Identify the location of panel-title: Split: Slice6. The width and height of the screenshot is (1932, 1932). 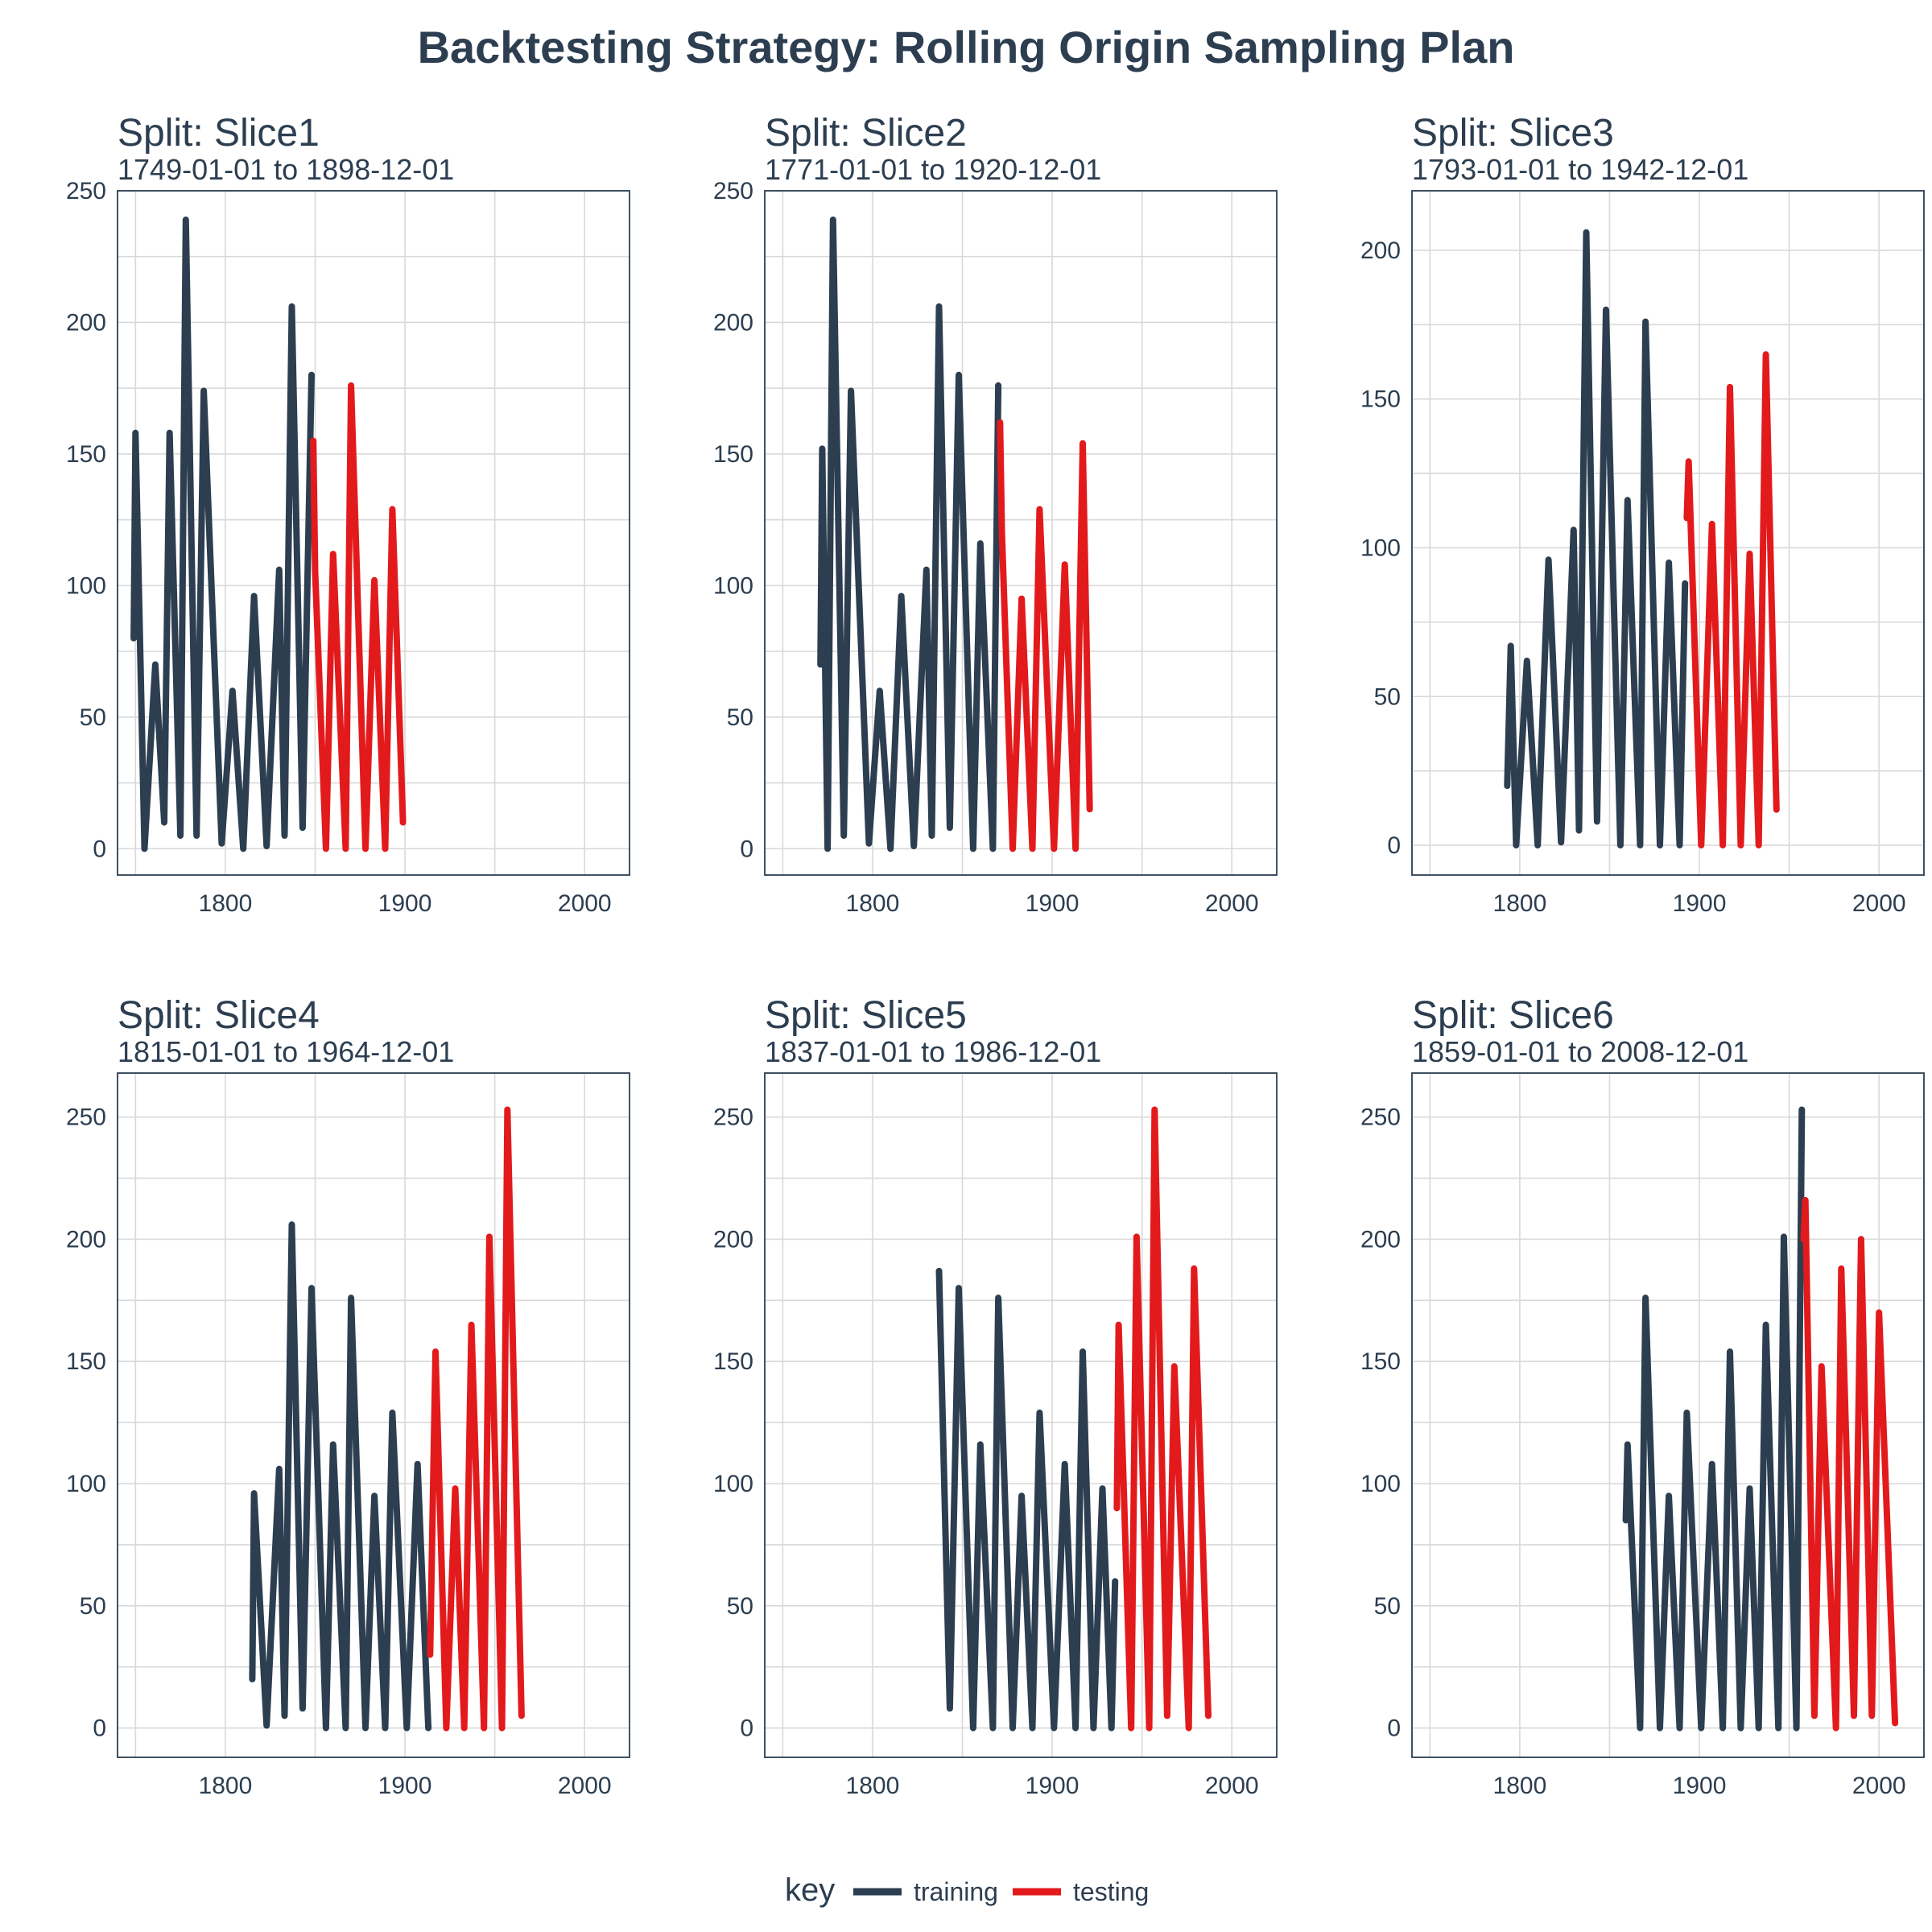
(1513, 1015).